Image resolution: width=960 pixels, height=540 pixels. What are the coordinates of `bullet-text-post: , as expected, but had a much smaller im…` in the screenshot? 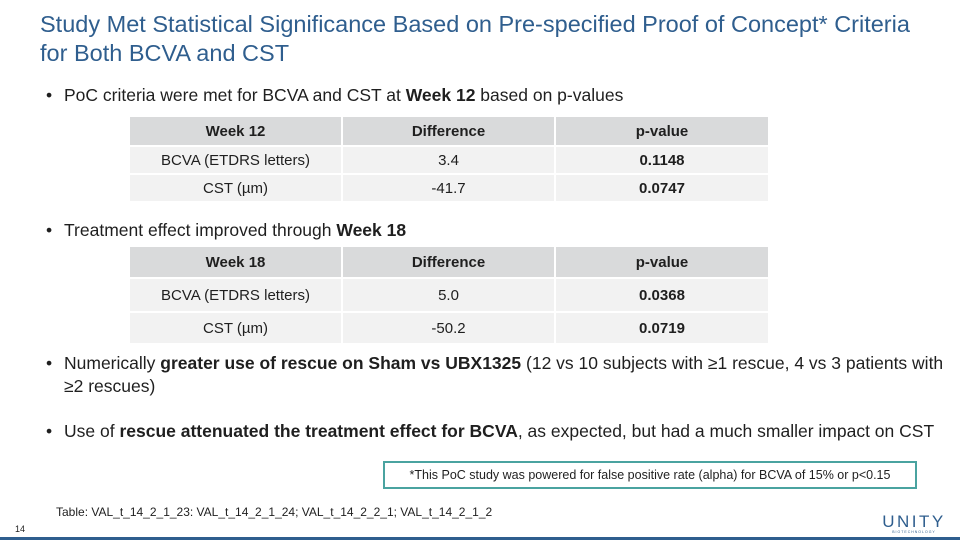 It's located at (726, 431).